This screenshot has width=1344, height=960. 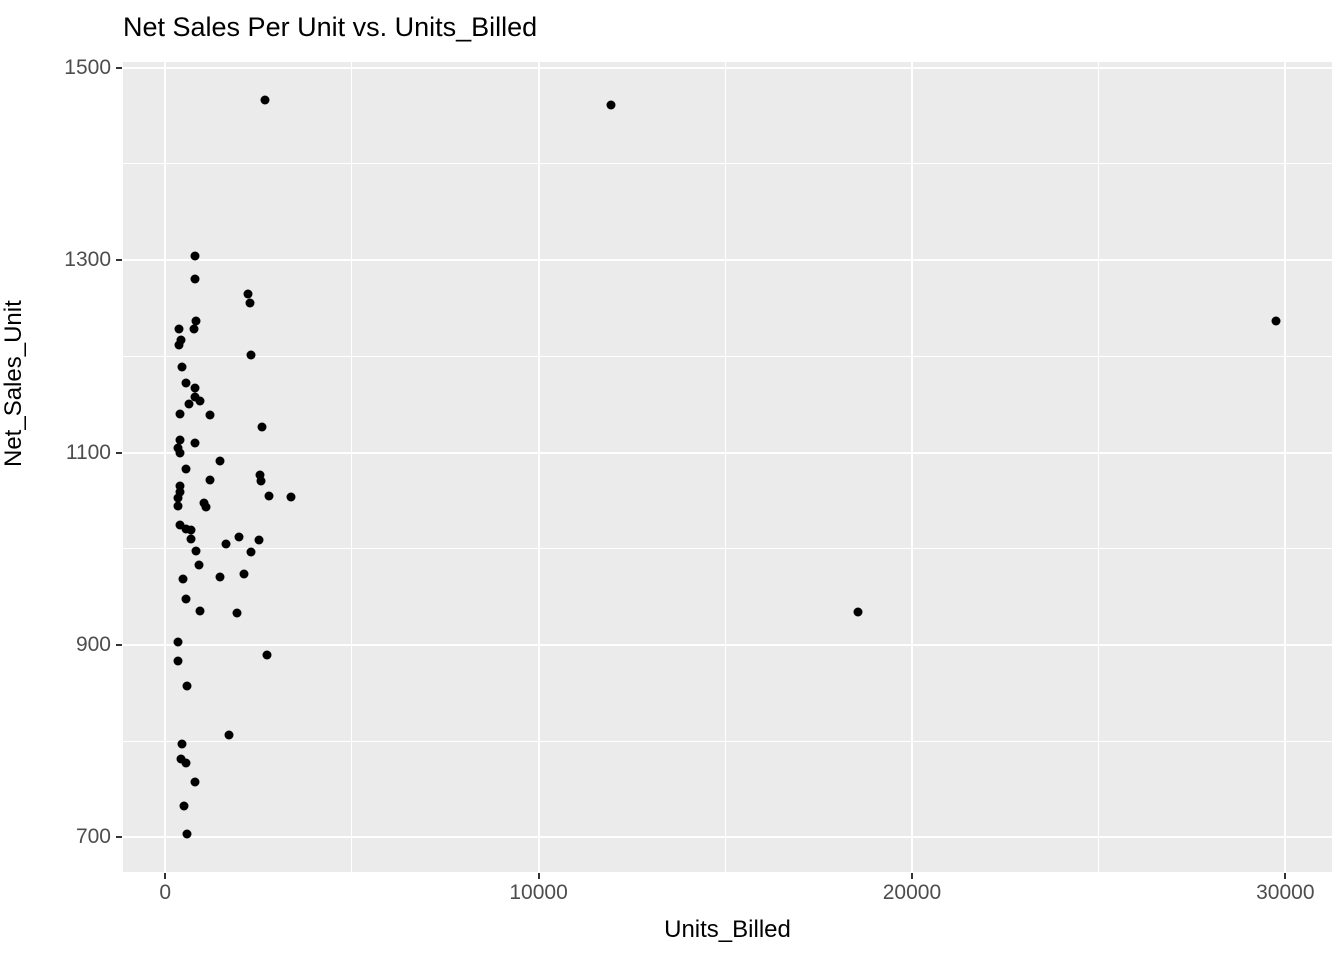 I want to click on y-axis-tick-label: 700, so click(x=93, y=837).